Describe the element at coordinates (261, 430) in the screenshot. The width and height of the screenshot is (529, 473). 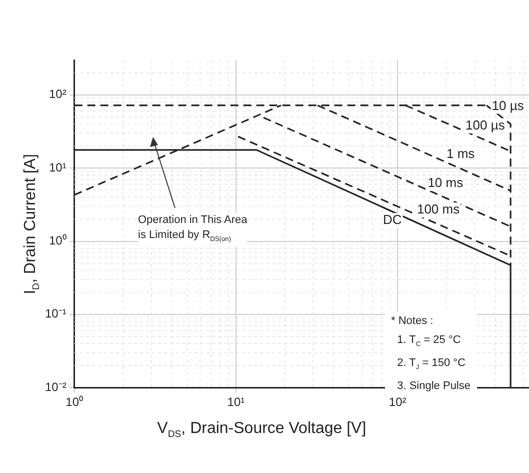
I see `x-axis-title: V$_{DS}$, Drain-Source Voltage [V]` at that location.